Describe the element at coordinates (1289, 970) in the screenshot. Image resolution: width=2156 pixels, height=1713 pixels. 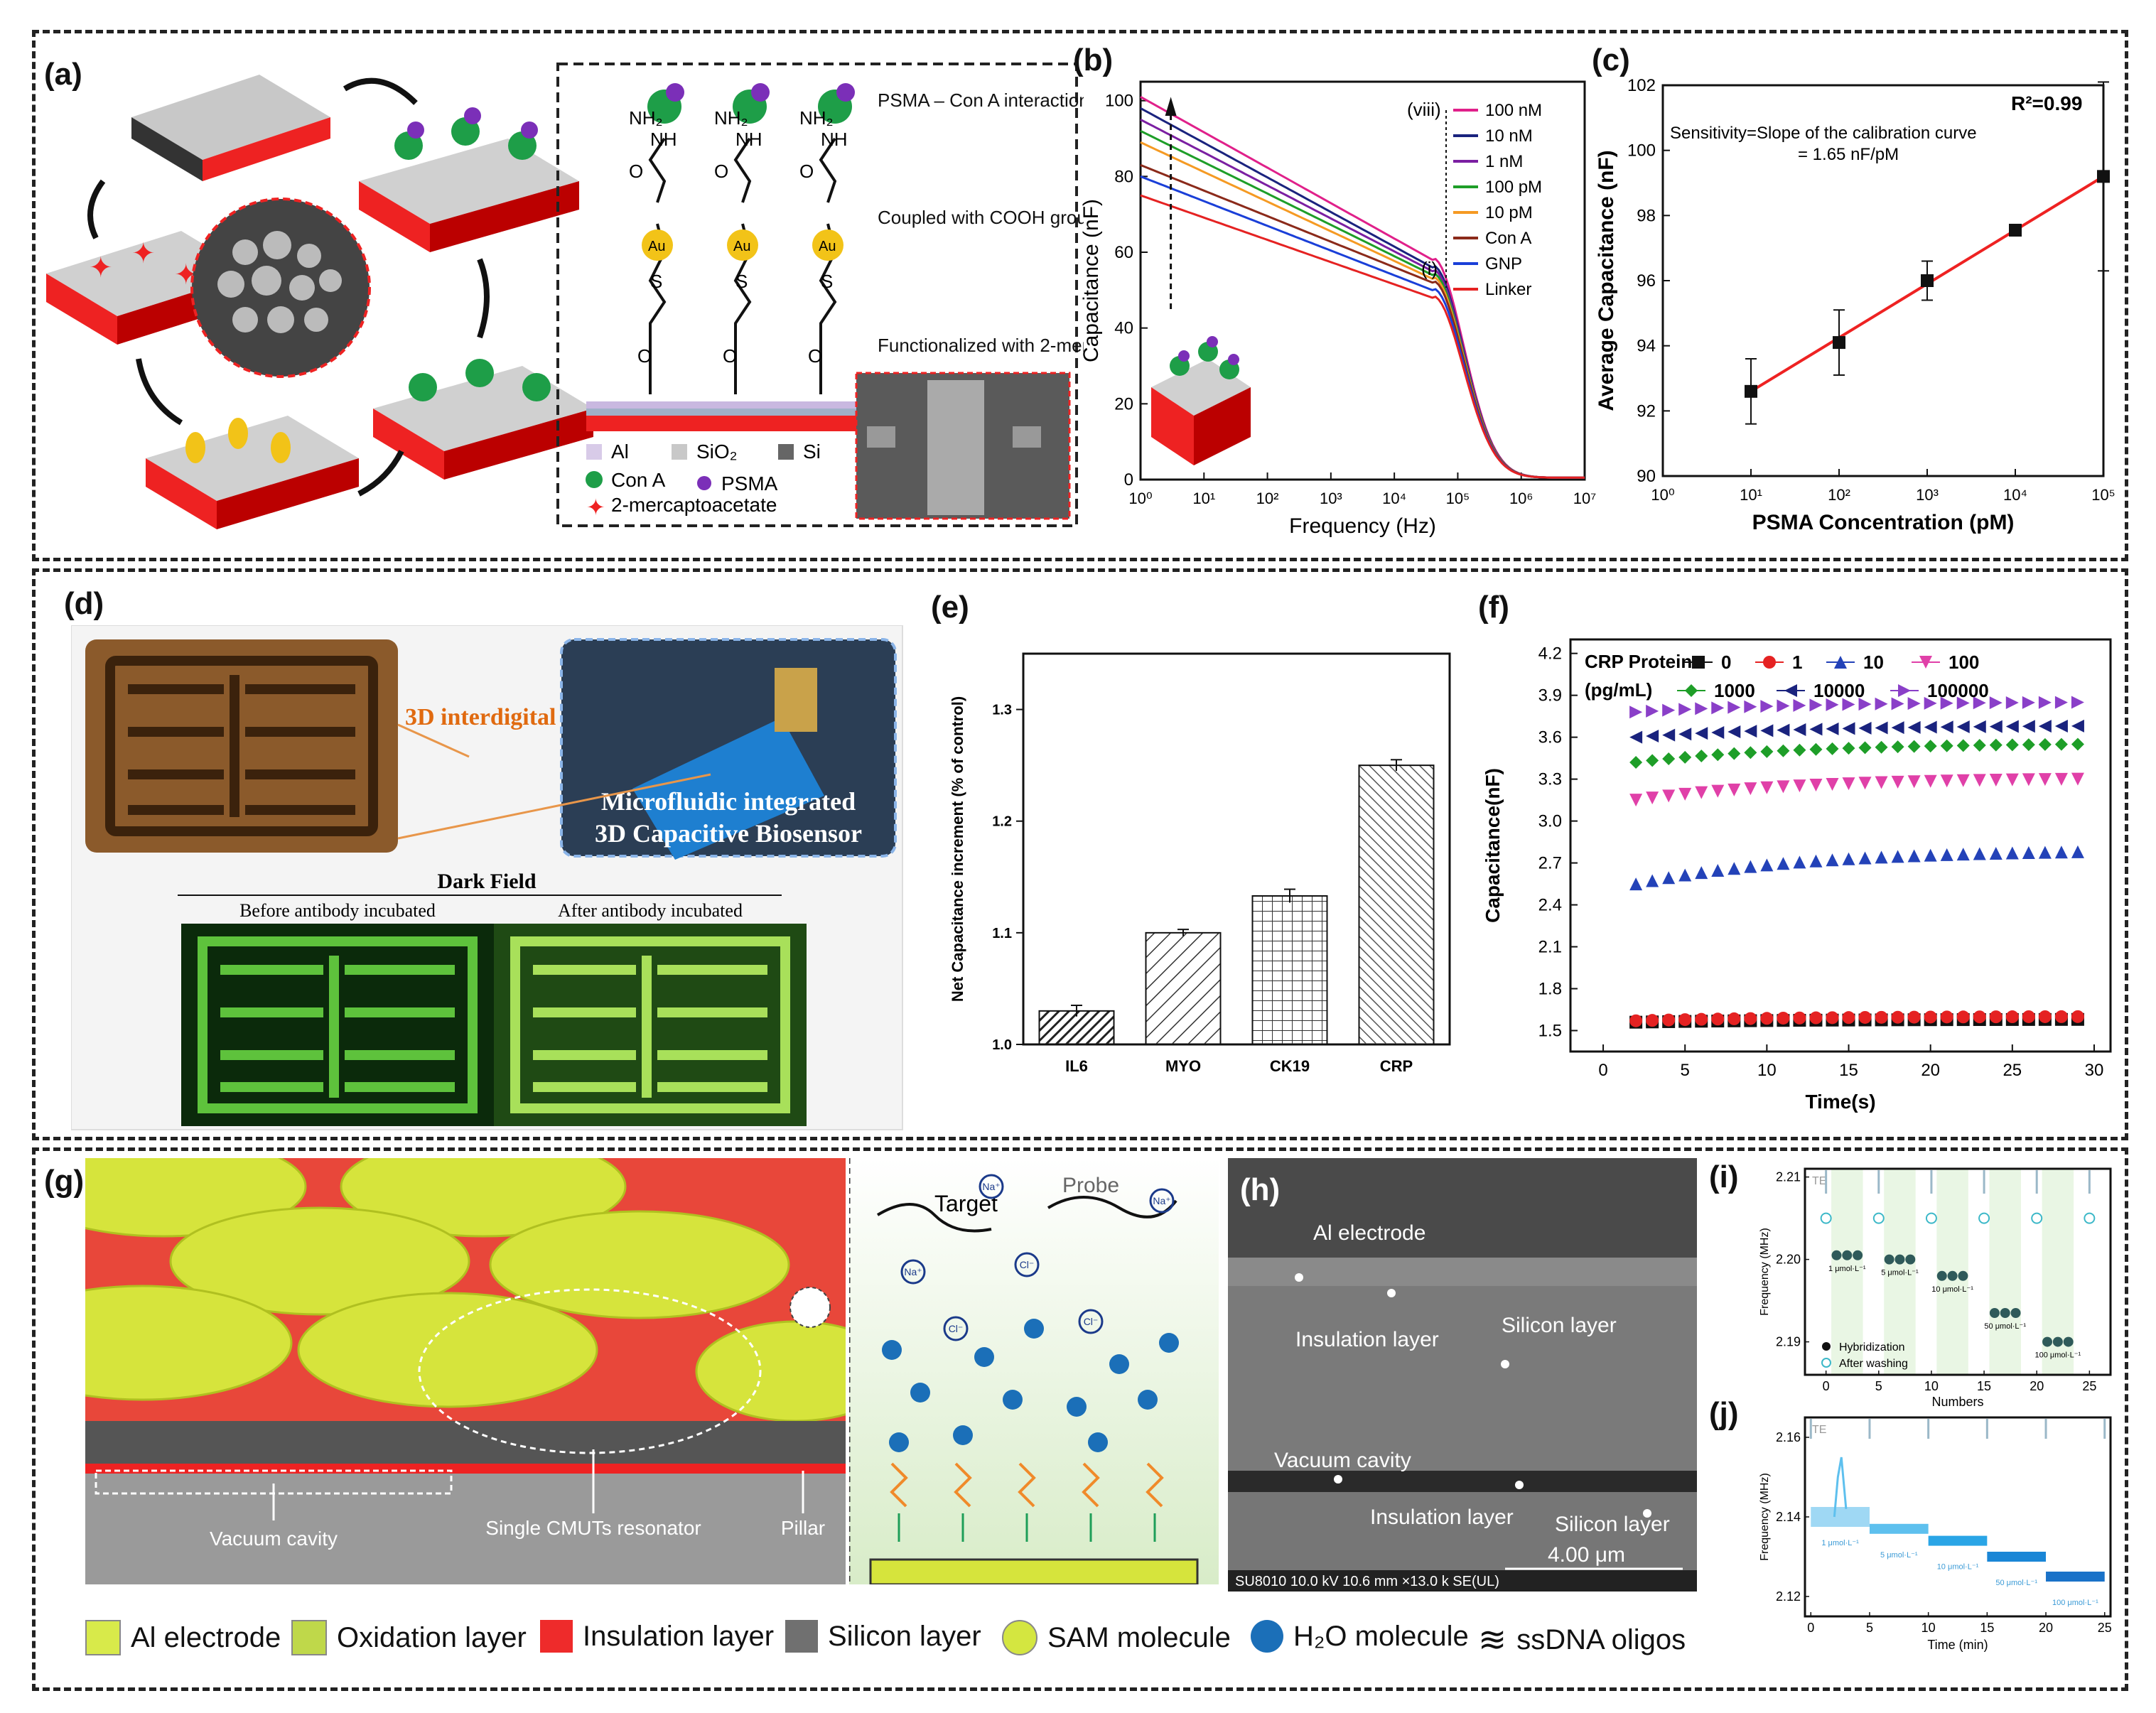
I see `bar-CK19` at that location.